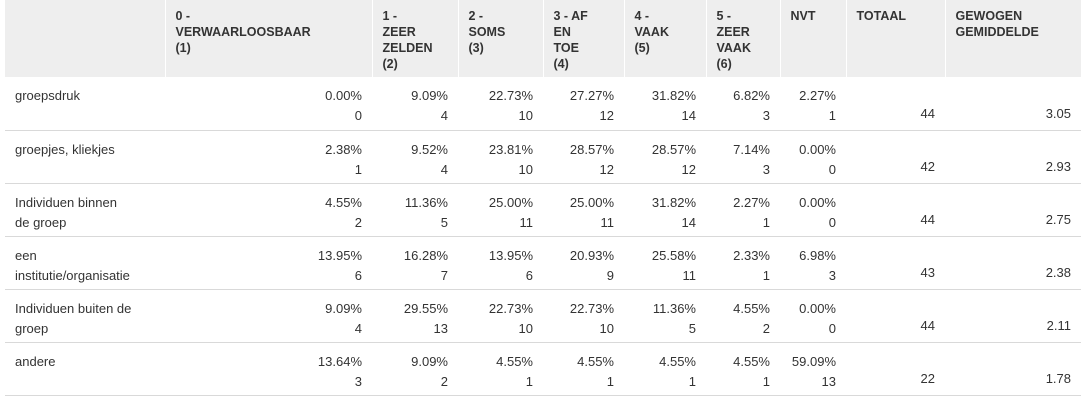 The image size is (1086, 409). I want to click on total-value: 44, so click(895, 316).